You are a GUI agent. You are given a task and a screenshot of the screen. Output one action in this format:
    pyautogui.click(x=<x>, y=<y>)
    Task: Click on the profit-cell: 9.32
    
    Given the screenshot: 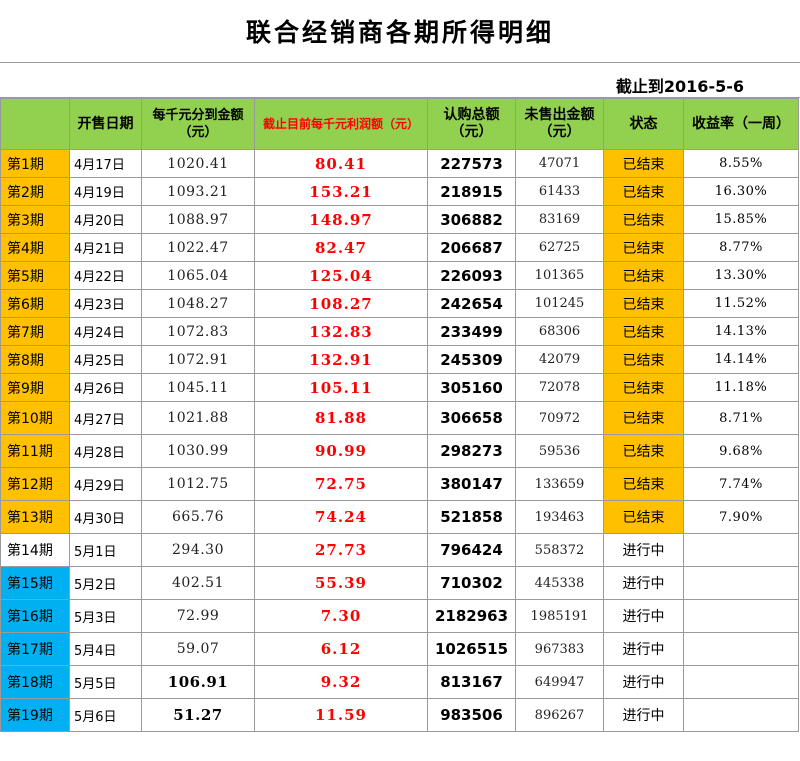 What is the action you would take?
    pyautogui.click(x=341, y=682)
    